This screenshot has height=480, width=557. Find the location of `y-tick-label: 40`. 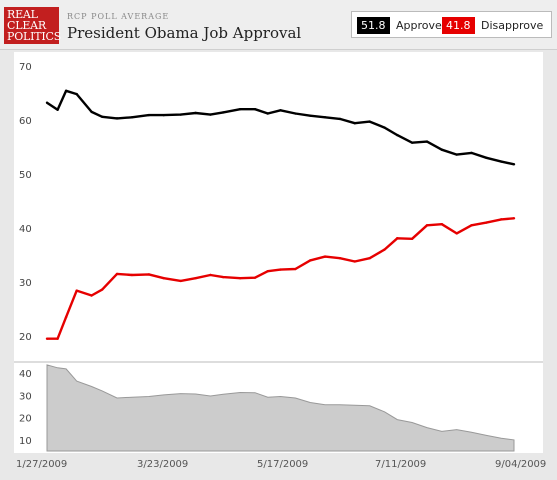

y-tick-label: 40 is located at coordinates (25, 229).